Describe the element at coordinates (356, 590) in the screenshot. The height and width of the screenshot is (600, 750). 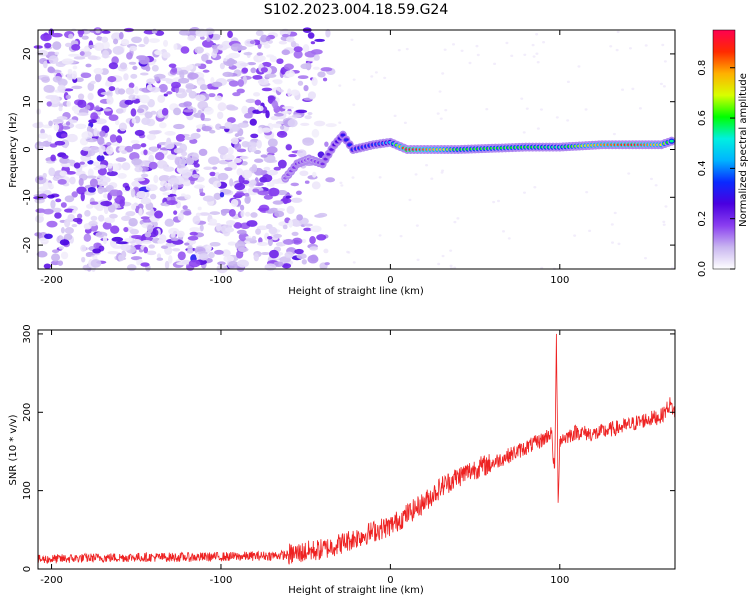
I see `snr-x-axis-label: Height of straight line (km)` at that location.